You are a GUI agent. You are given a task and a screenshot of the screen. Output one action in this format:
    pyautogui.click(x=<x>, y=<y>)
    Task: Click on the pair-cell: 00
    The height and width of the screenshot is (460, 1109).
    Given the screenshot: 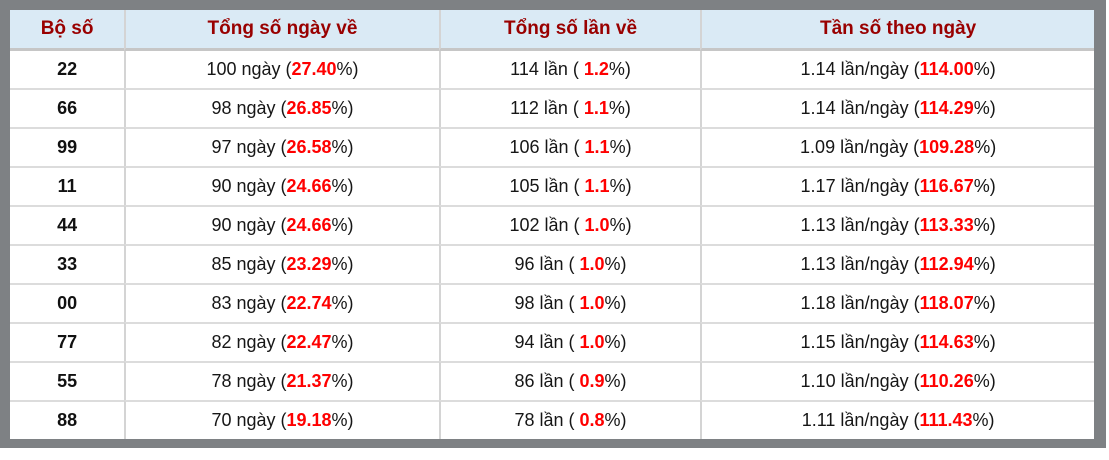 What is the action you would take?
    pyautogui.click(x=67, y=302)
    